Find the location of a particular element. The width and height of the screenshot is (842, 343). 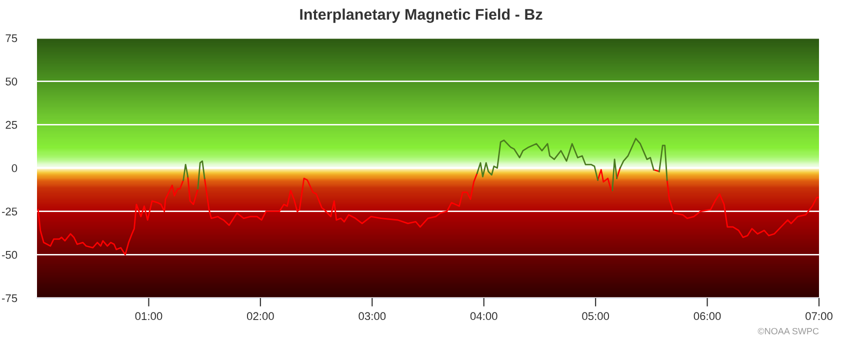

x-tick-label: 04:00 is located at coordinates (484, 316).